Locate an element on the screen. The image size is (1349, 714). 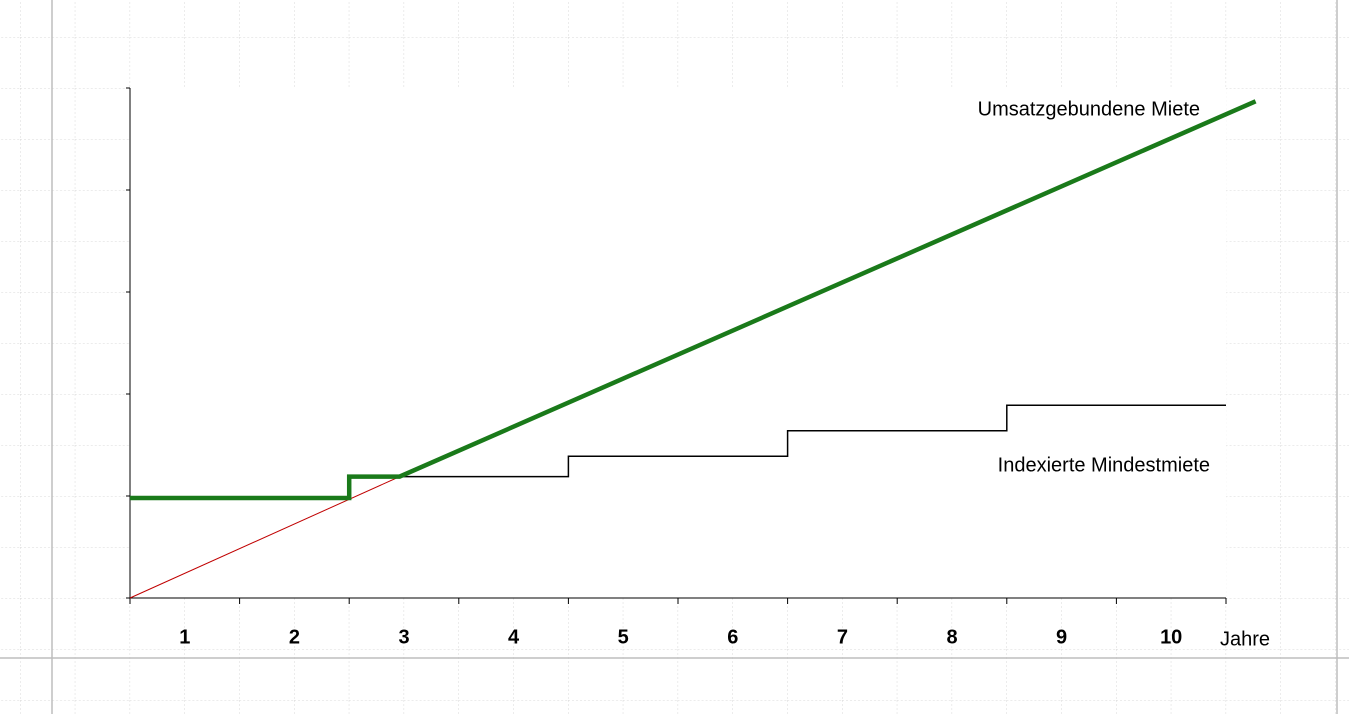
series-label: Indexierte Mindestmiete is located at coordinates (1104, 465).